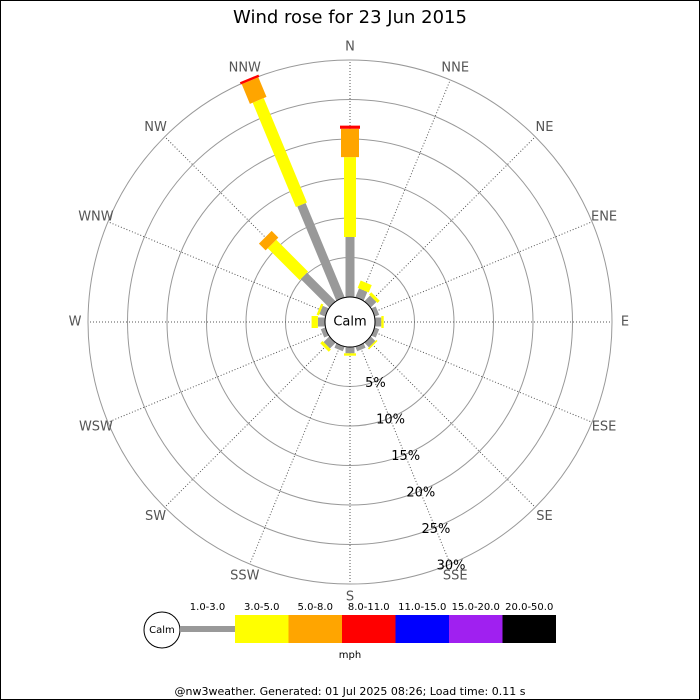  What do you see at coordinates (350, 655) in the screenshot?
I see `unit-label: mph` at bounding box center [350, 655].